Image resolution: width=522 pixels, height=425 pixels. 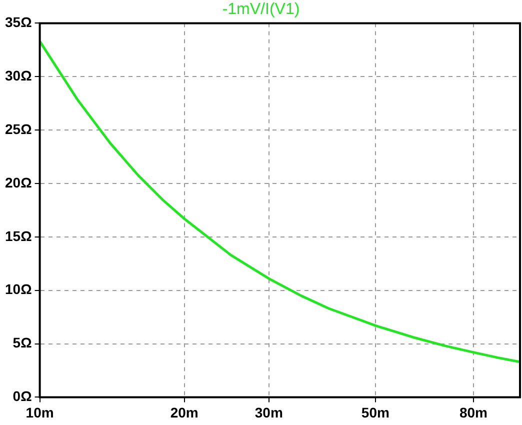 What do you see at coordinates (18, 289) in the screenshot?
I see `y-tick-label: 10Ω` at bounding box center [18, 289].